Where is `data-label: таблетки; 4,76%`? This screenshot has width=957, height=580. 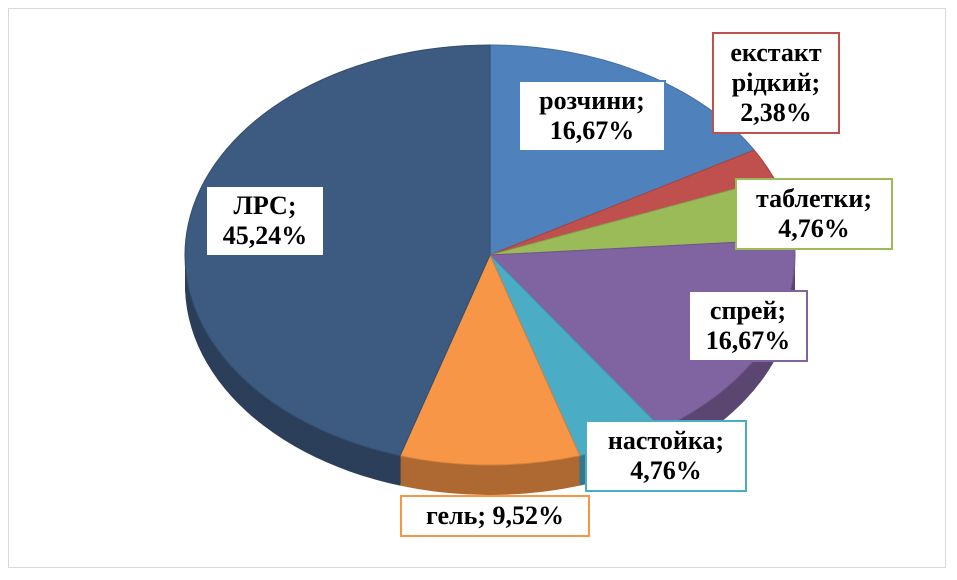
data-label: таблетки; 4,76% is located at coordinates (814, 214).